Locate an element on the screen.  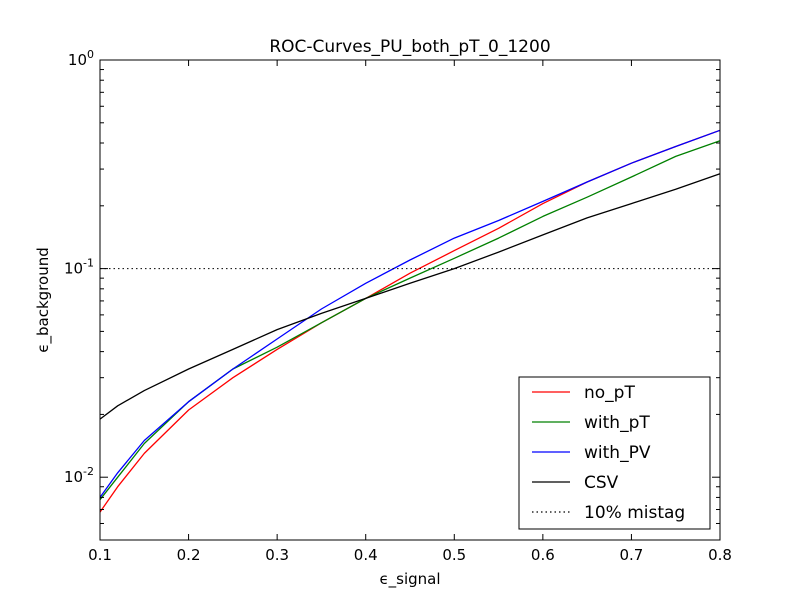
chart-title: ROC-Curves_PU_both_pT_0_1200 is located at coordinates (409, 47).